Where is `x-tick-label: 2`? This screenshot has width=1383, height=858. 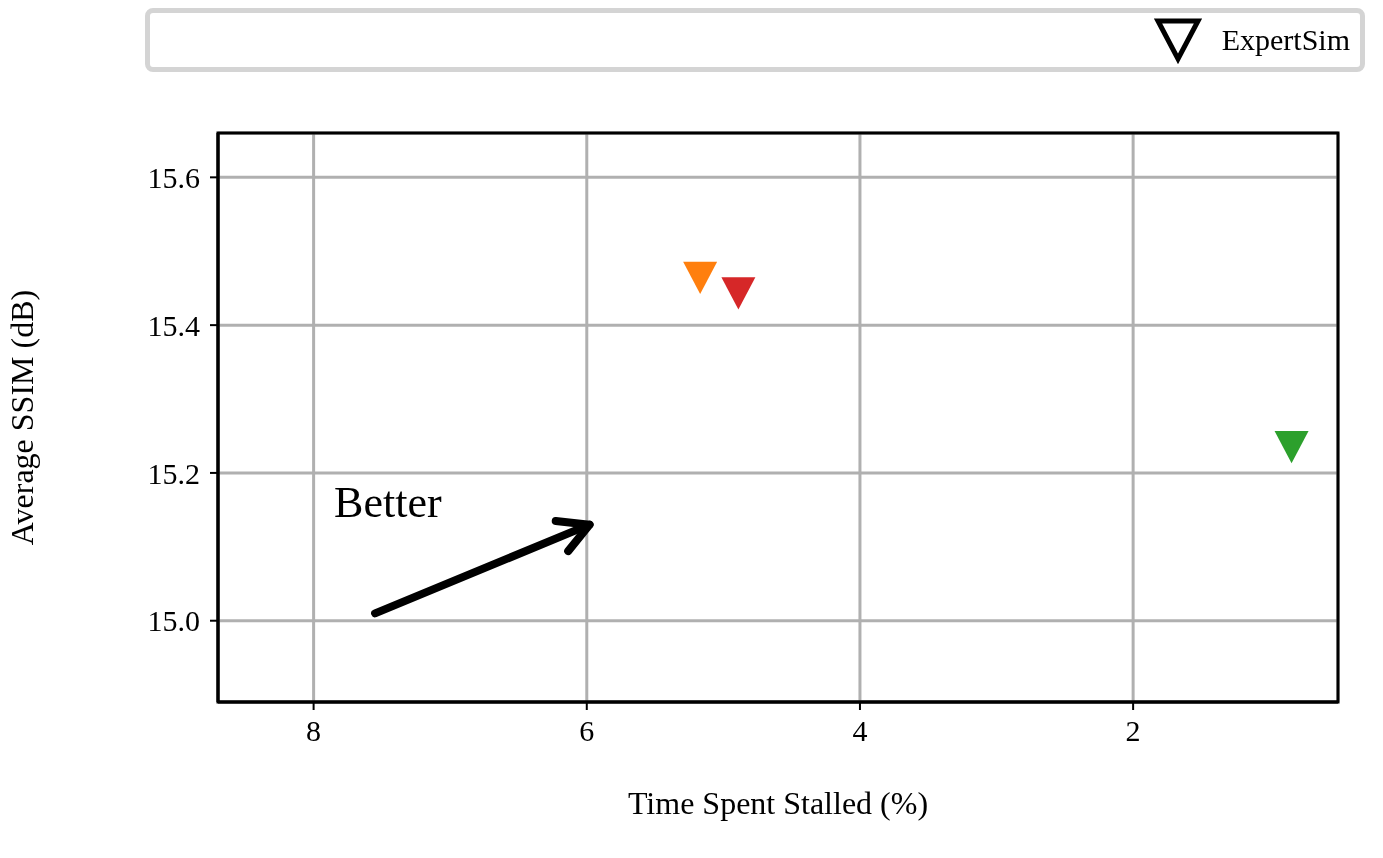 x-tick-label: 2 is located at coordinates (1133, 731).